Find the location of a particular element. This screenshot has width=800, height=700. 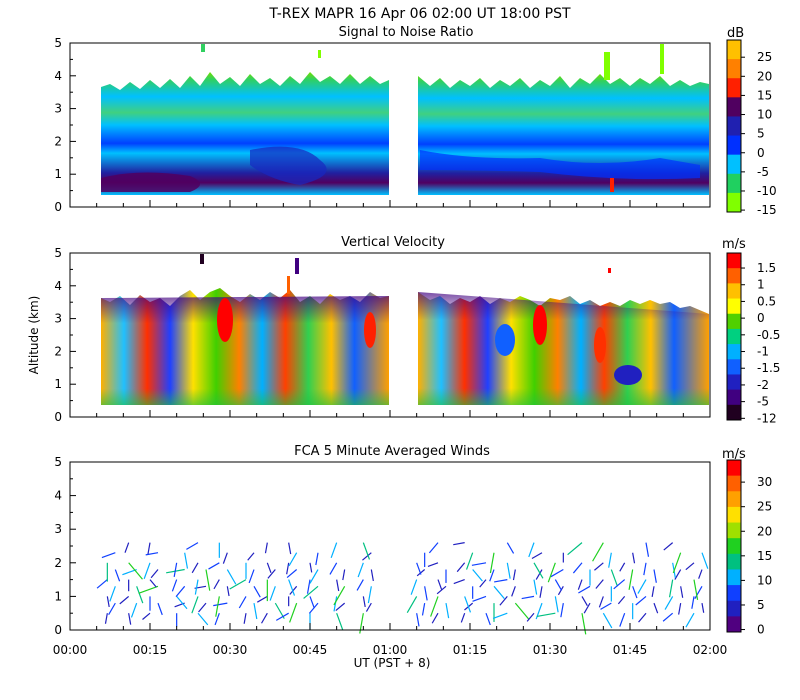

y-tick-label: 4 is located at coordinates (58, 496).